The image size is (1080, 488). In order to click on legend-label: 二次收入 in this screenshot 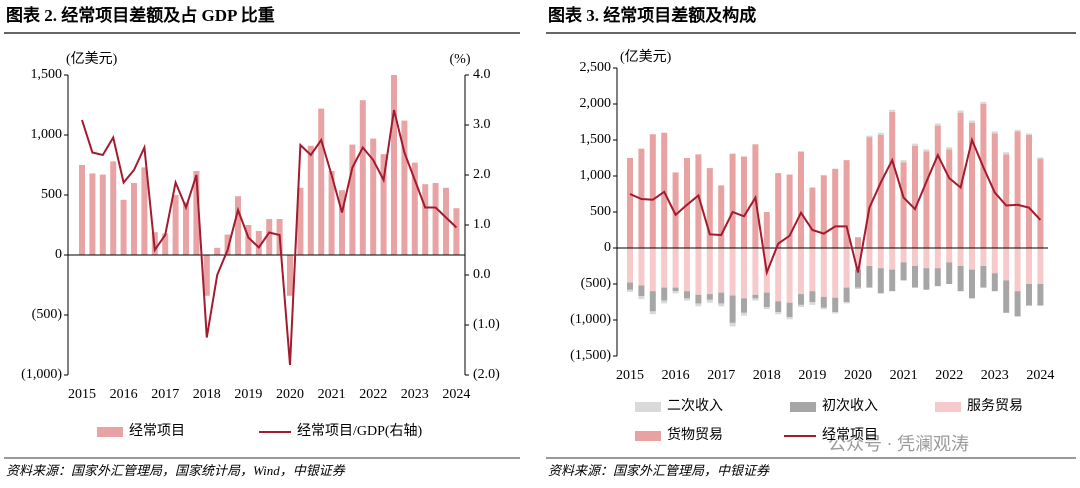, I will do `click(695, 406)`.